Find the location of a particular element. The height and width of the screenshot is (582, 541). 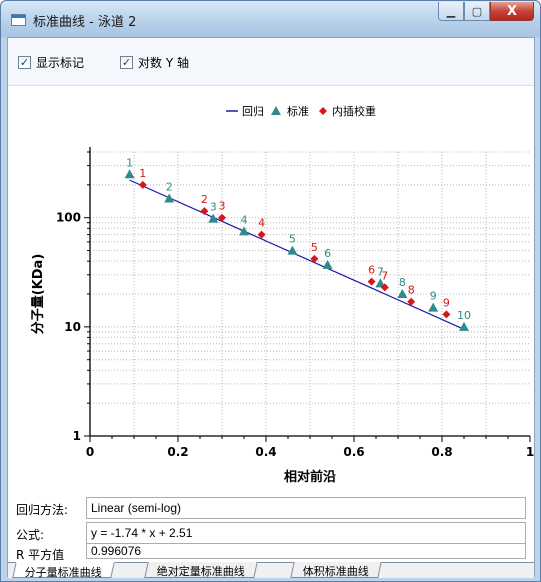

x-axis-label: 相对前沿 is located at coordinates (310, 477).